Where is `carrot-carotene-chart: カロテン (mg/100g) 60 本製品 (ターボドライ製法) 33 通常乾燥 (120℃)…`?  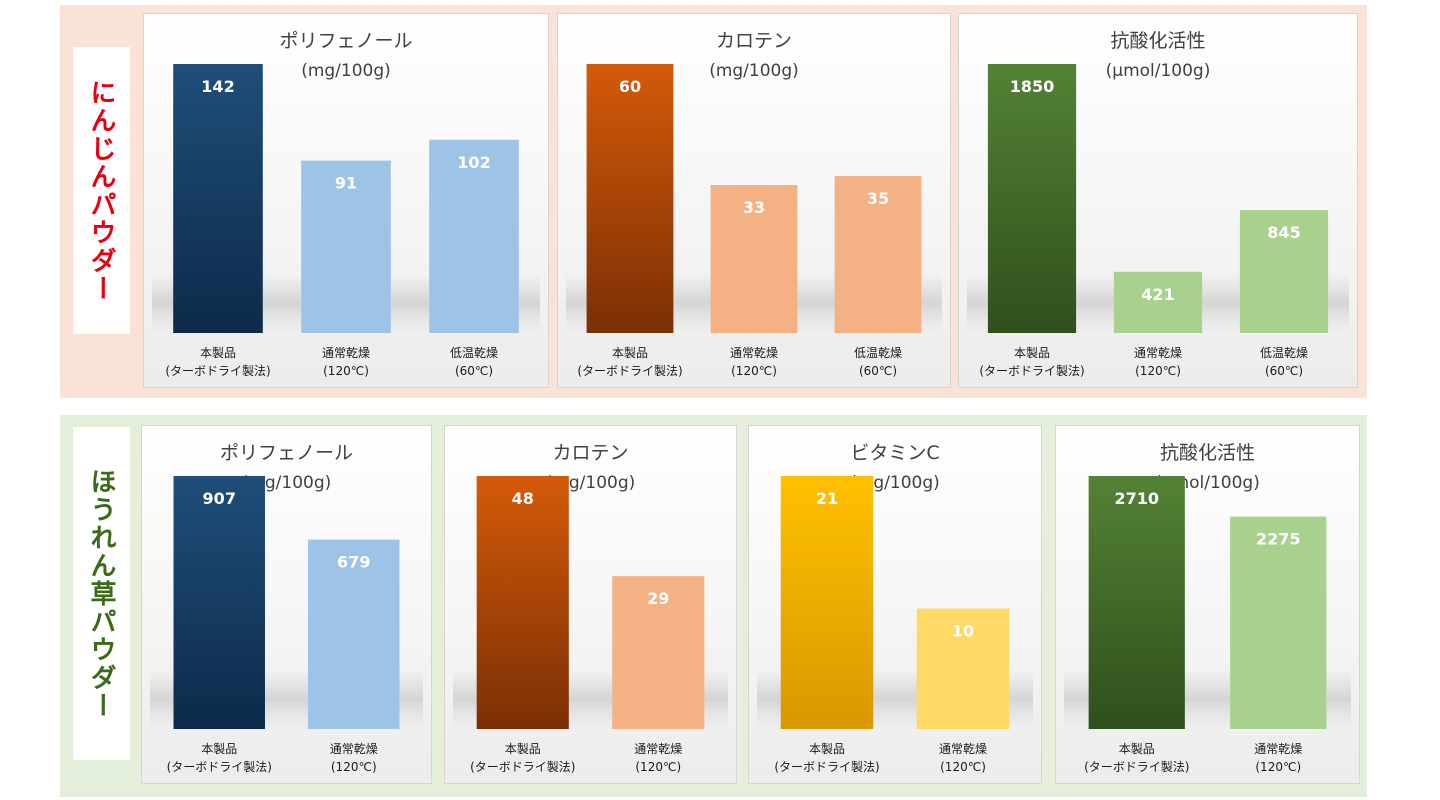 carrot-carotene-chart: カロテン (mg/100g) 60 本製品 (ターボドライ製法) 33 通常乾燥 (120℃)… is located at coordinates (754, 200).